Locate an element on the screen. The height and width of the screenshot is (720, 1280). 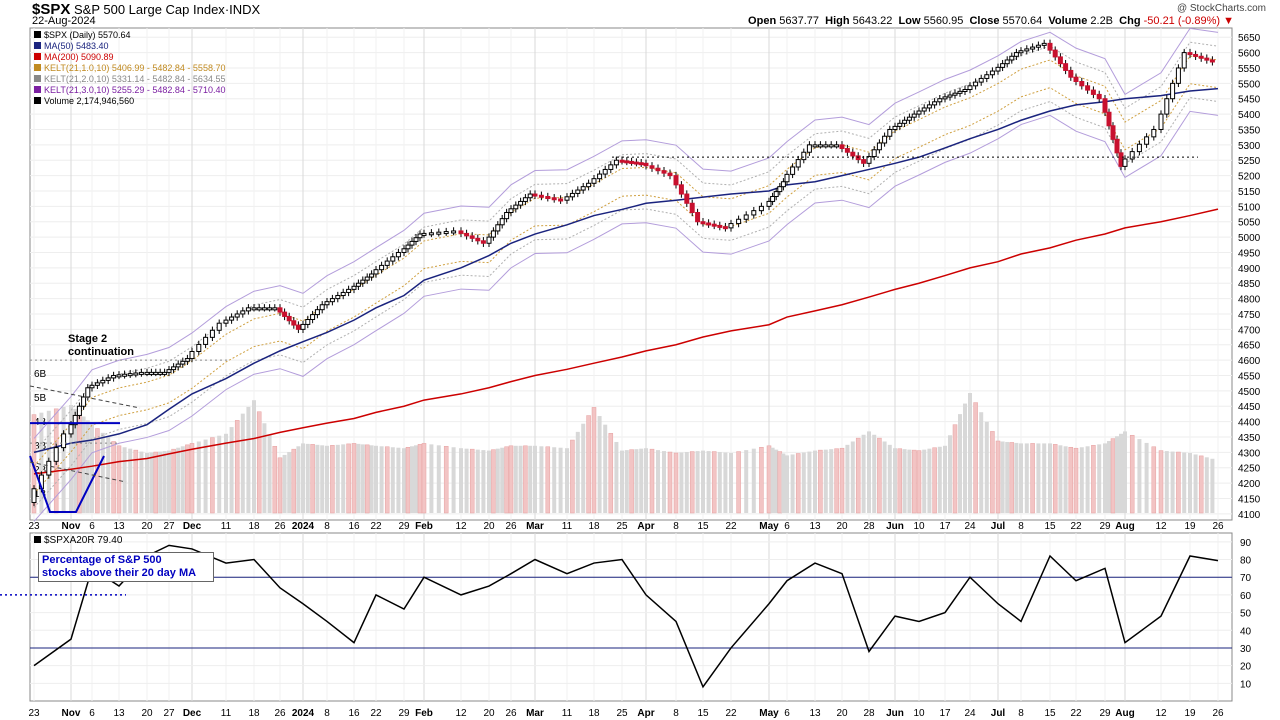
price-tick-label: 5400 is located at coordinates (1249, 115).